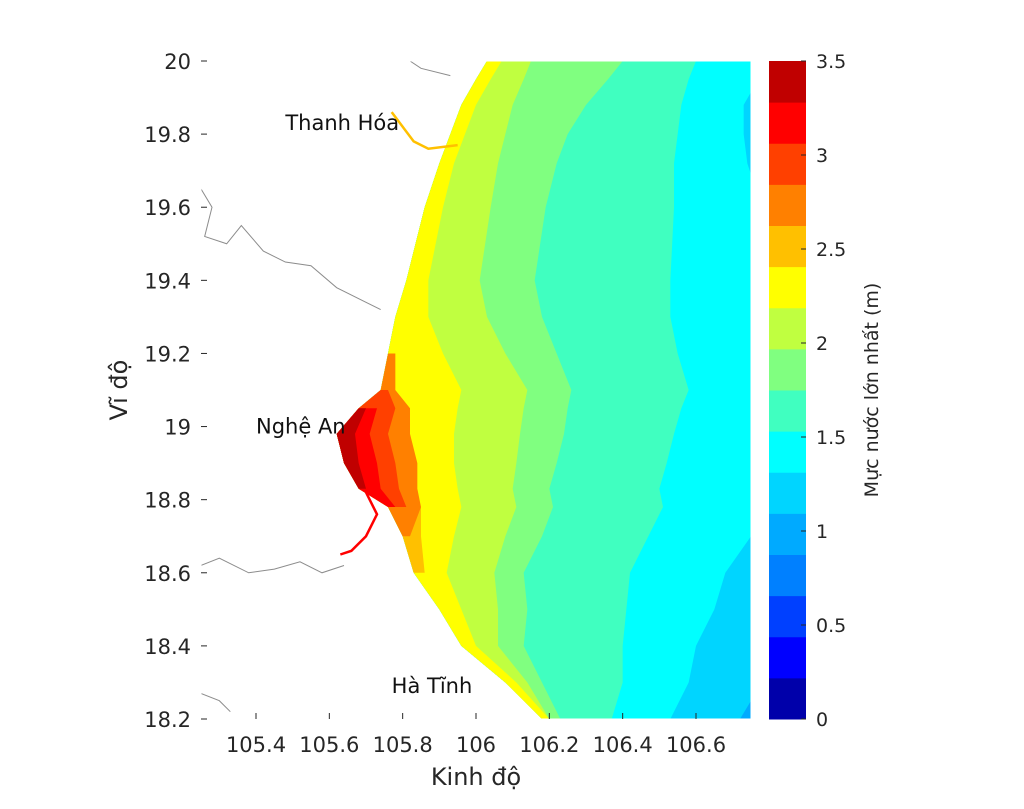 The width and height of the screenshot is (1024, 809). I want to click on y-tick-label: 19, so click(177, 428).